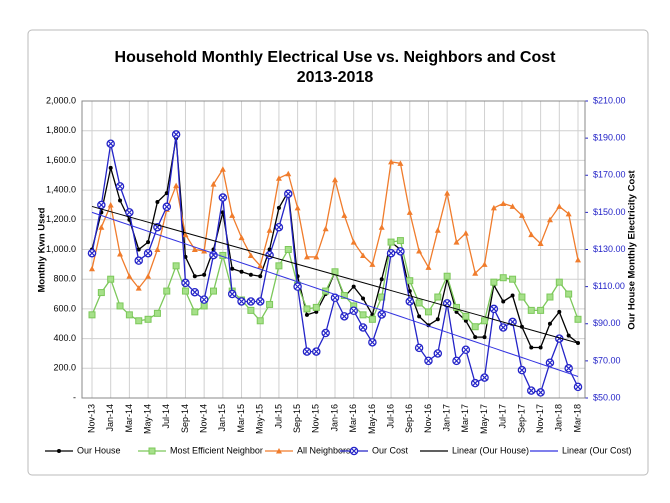 The width and height of the screenshot is (670, 503). What do you see at coordinates (216, 450) in the screenshot?
I see `legend-label: Most Efficient Neighbor` at bounding box center [216, 450].